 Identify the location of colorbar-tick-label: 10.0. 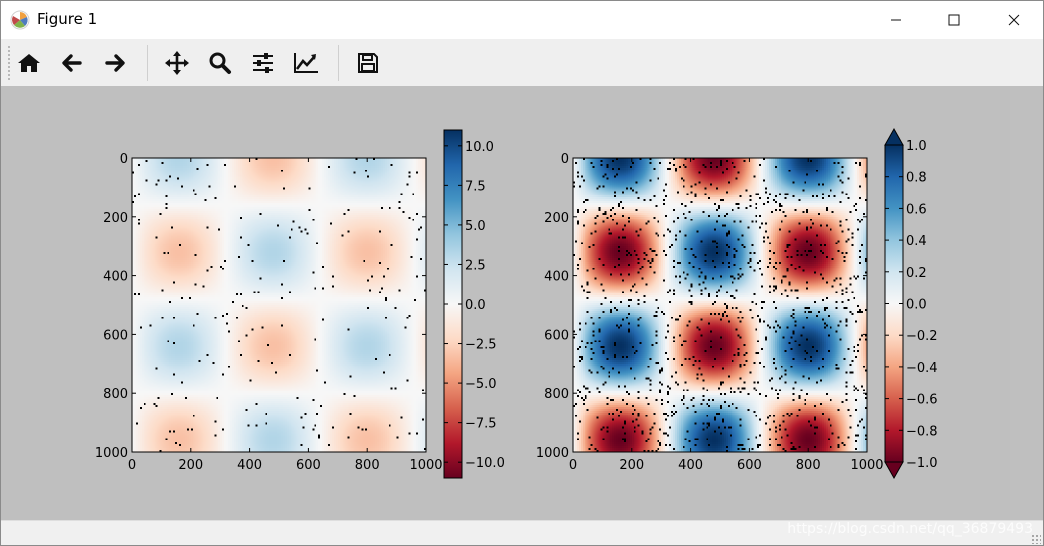
(479, 147).